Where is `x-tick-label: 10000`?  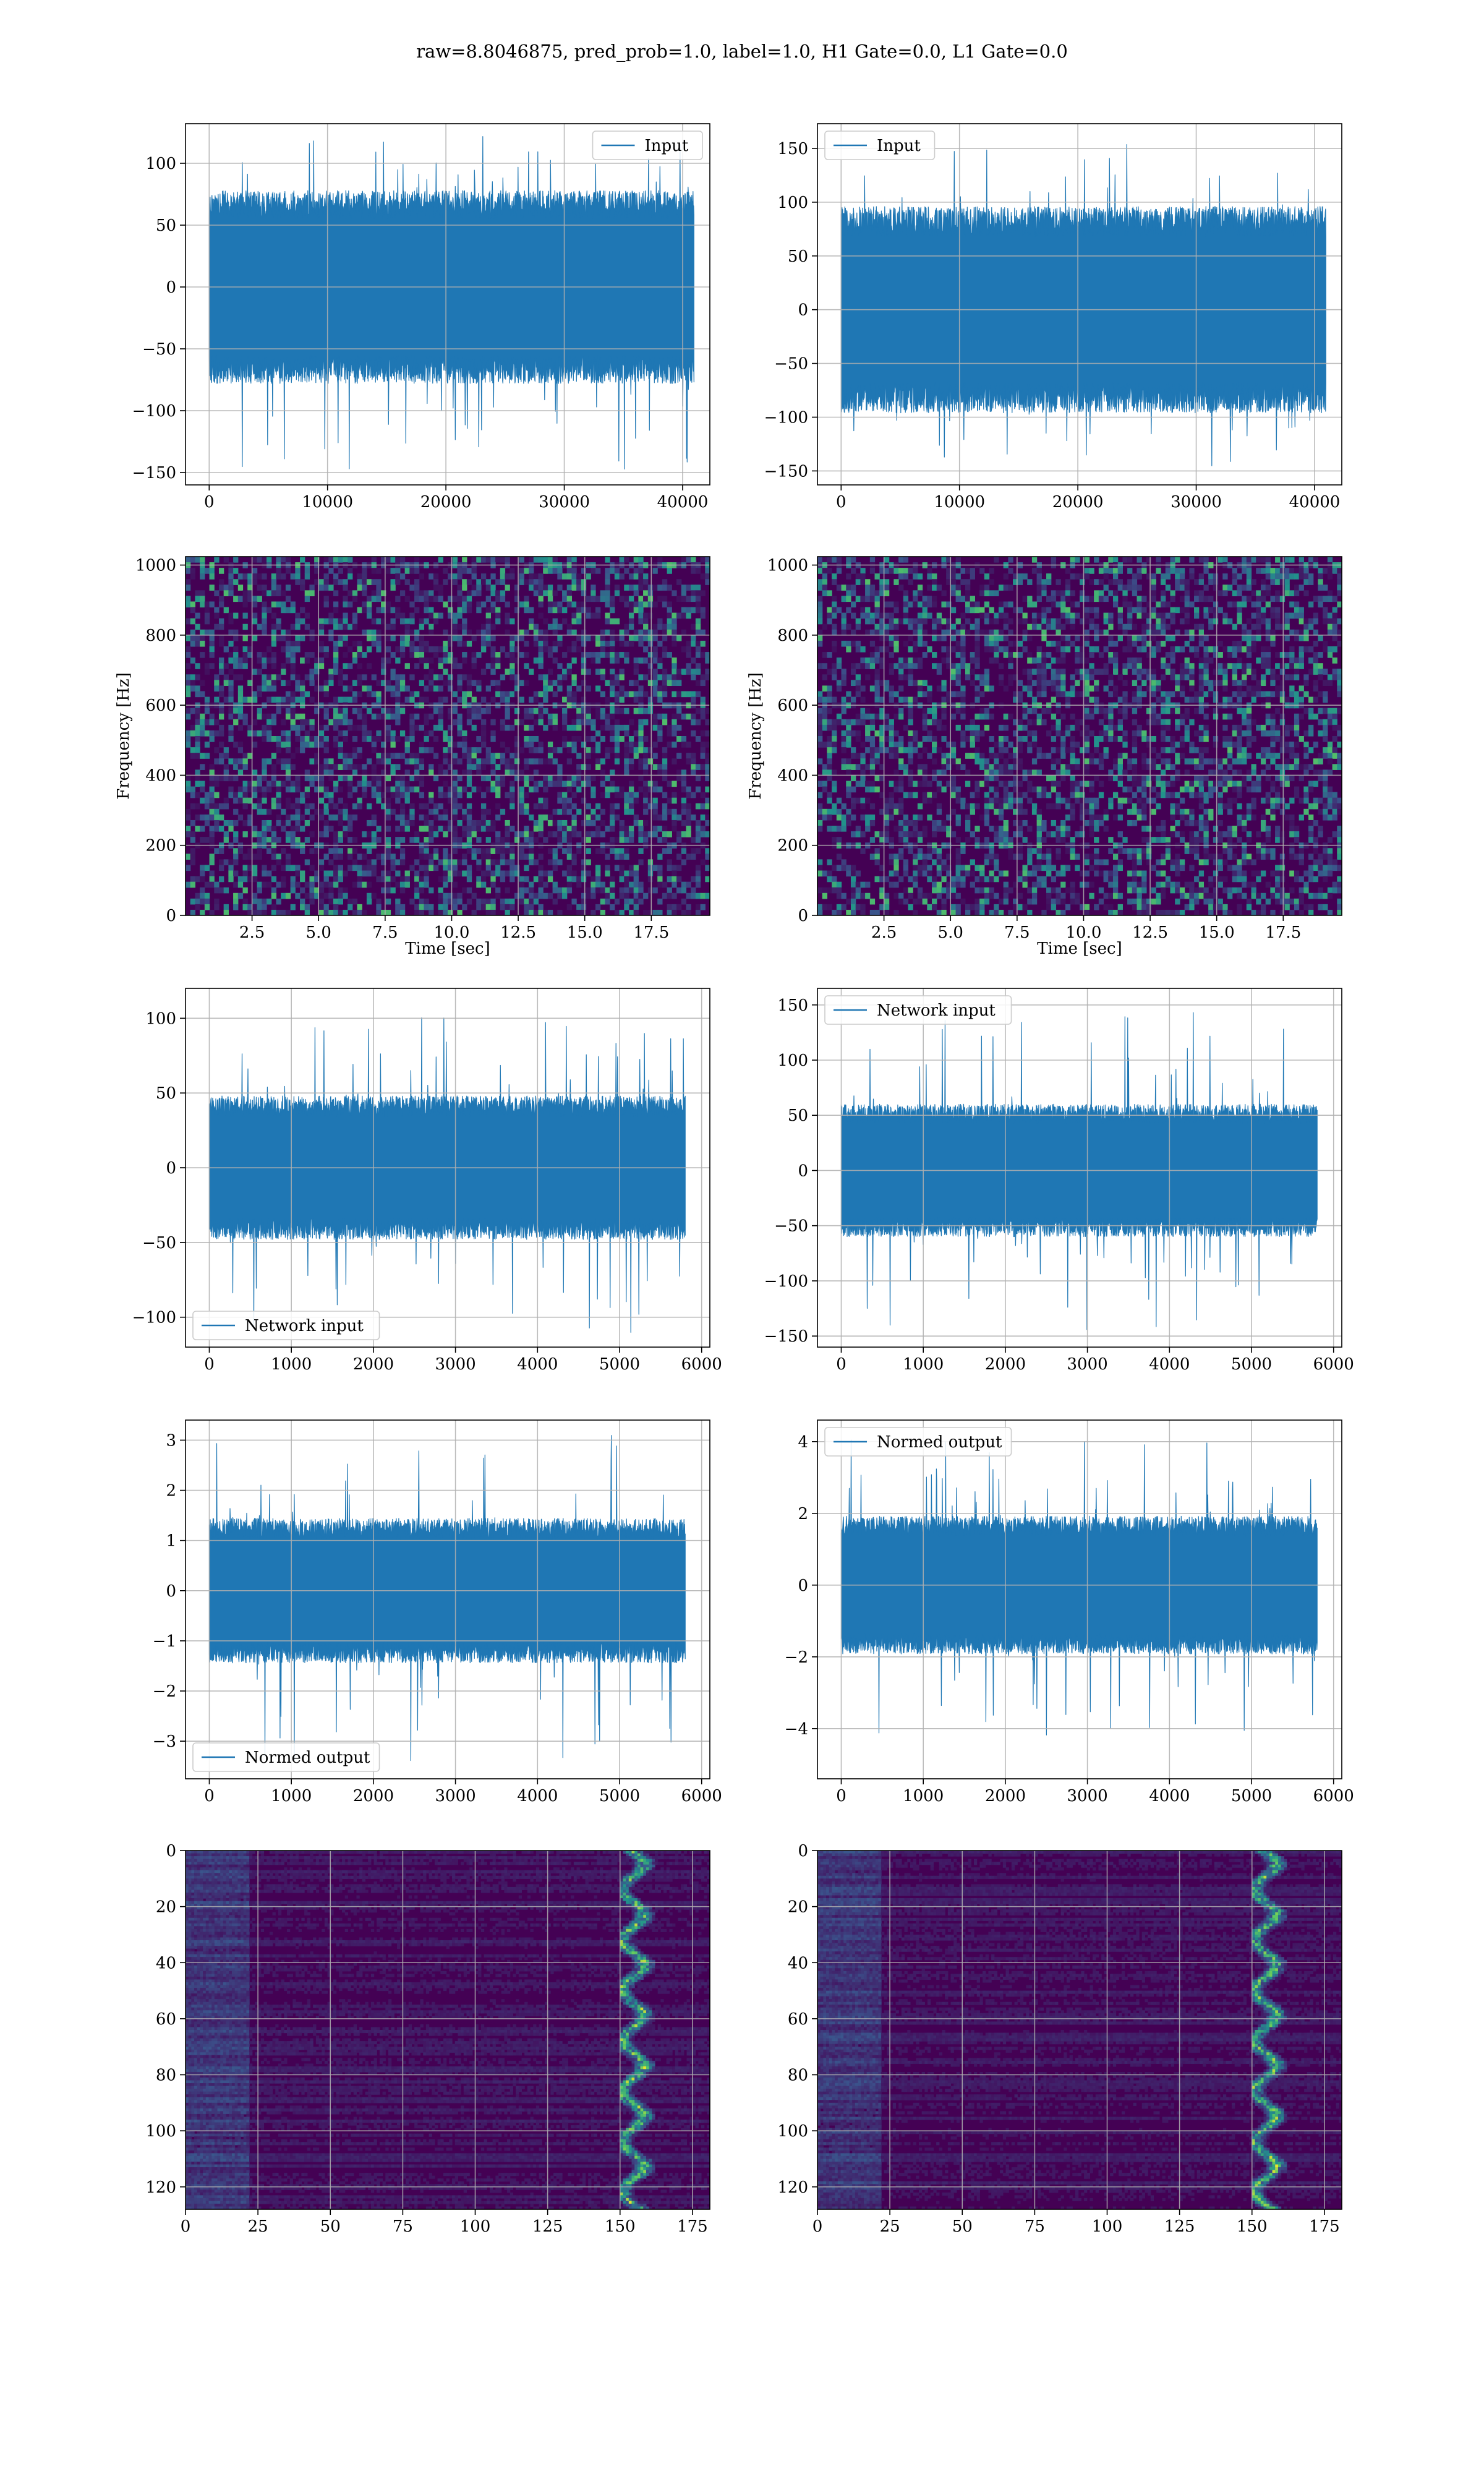 x-tick-label: 10000 is located at coordinates (327, 502).